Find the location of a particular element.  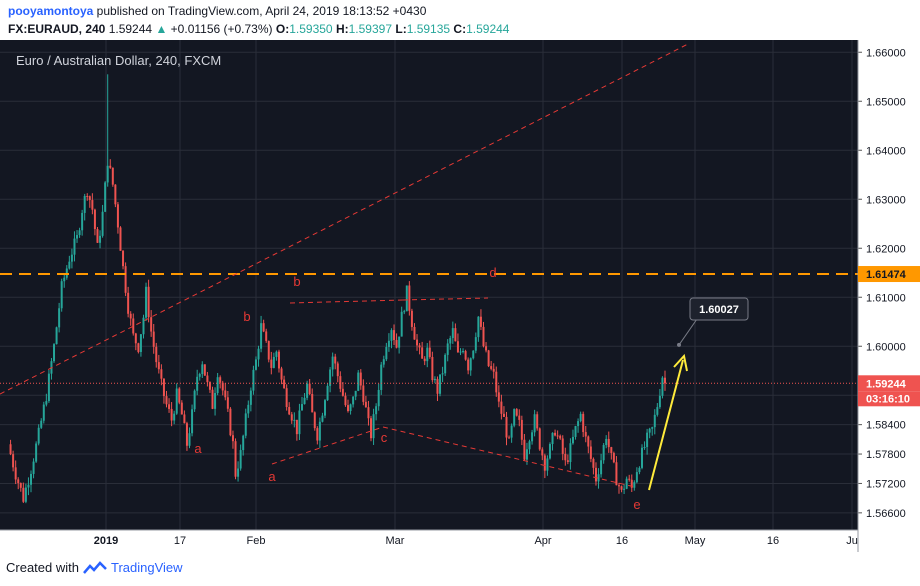

y-tick-label: 1.58400 is located at coordinates (886, 426).